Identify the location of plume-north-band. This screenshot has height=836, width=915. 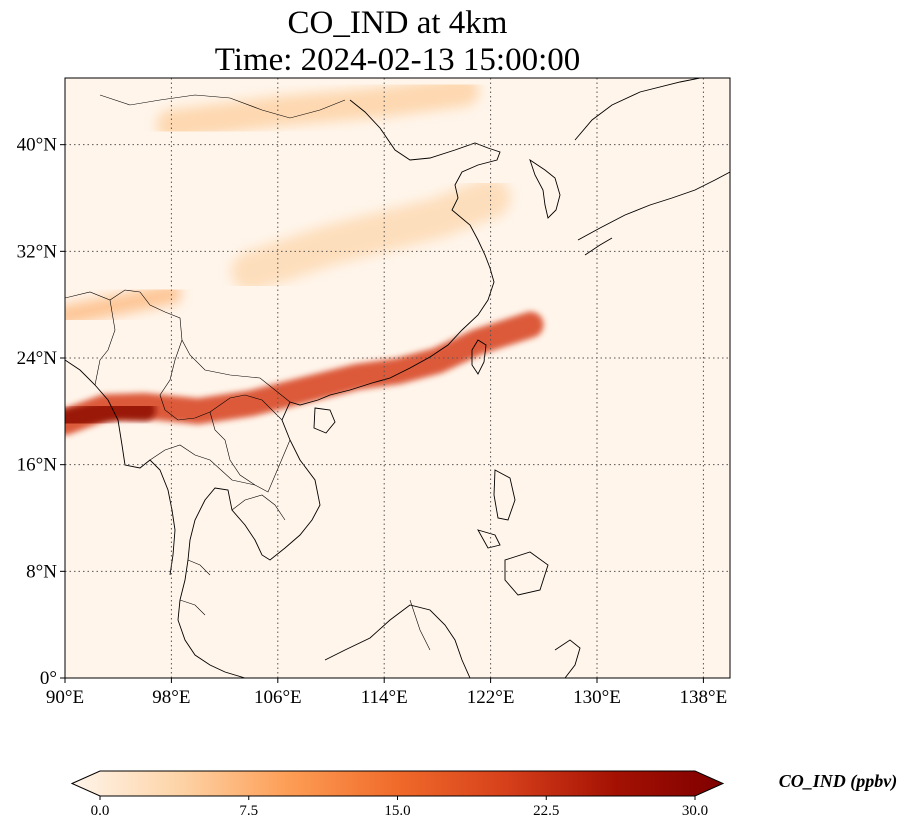
(123, 305).